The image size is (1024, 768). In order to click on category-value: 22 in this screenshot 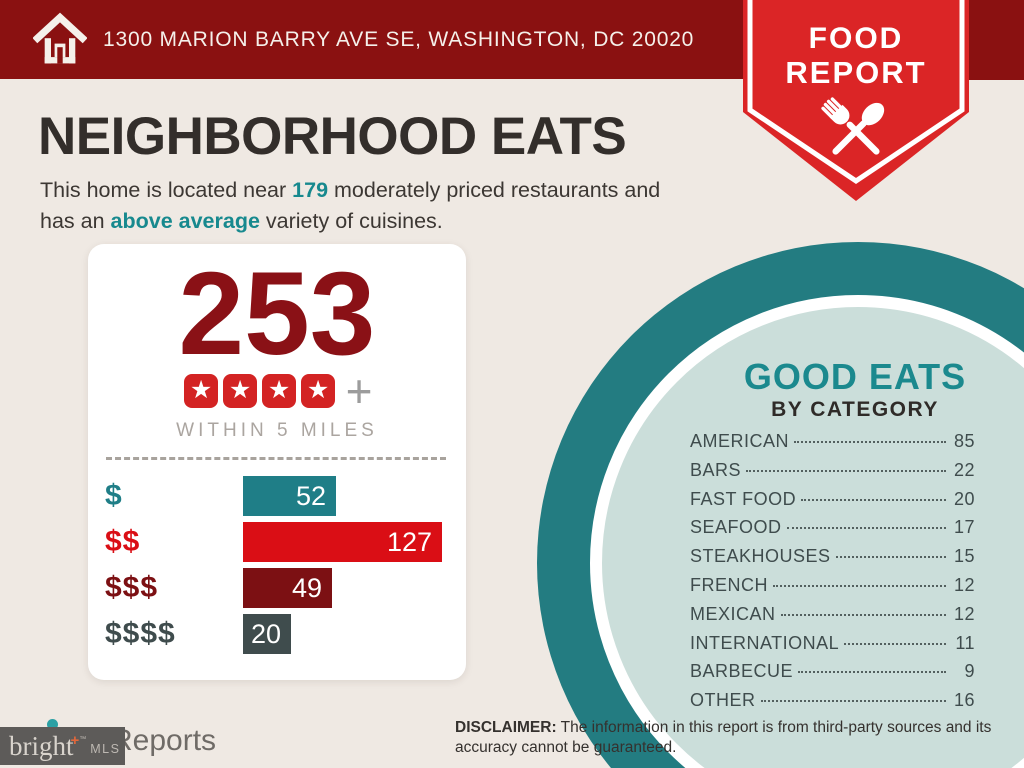, I will do `click(964, 469)`.